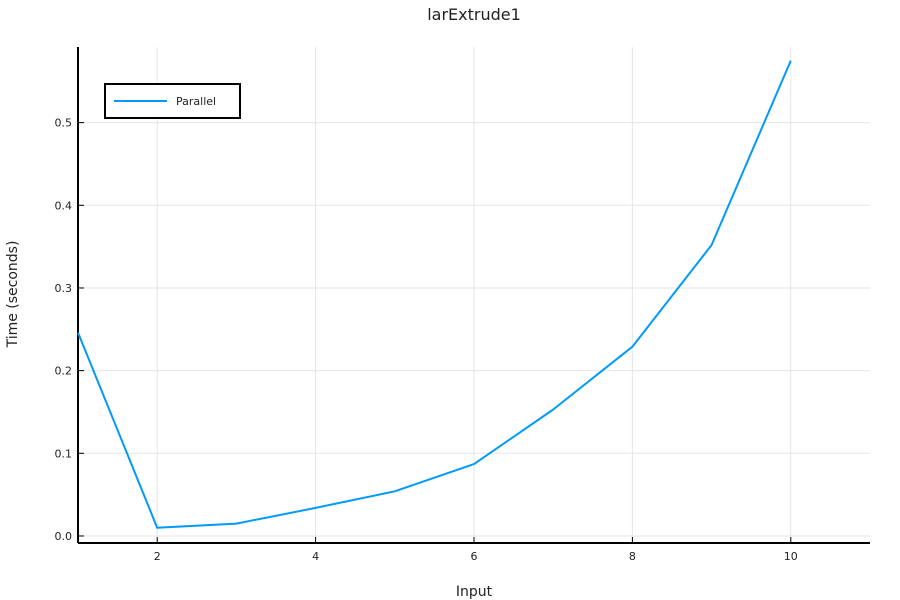 This screenshot has height=600, width=900. Describe the element at coordinates (632, 556) in the screenshot. I see `x-tick-label: 8` at that location.